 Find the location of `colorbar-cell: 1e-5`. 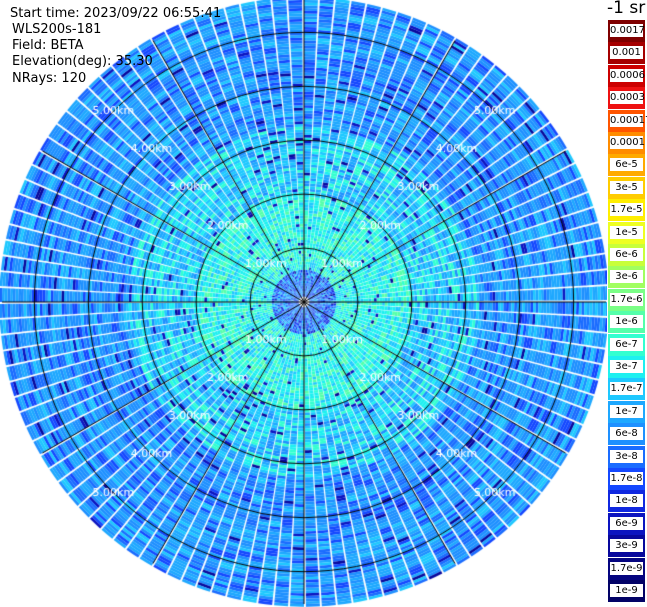

colorbar-cell: 1e-5 is located at coordinates (626, 232).